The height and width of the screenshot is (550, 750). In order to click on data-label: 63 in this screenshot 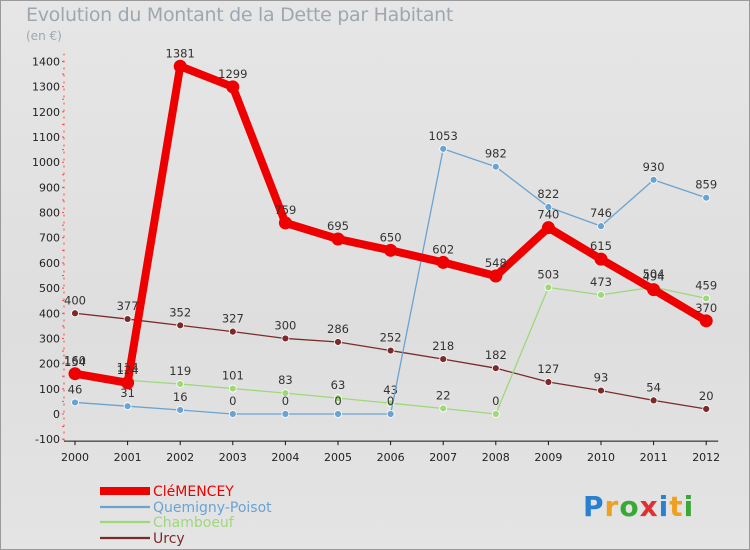, I will do `click(338, 385)`.